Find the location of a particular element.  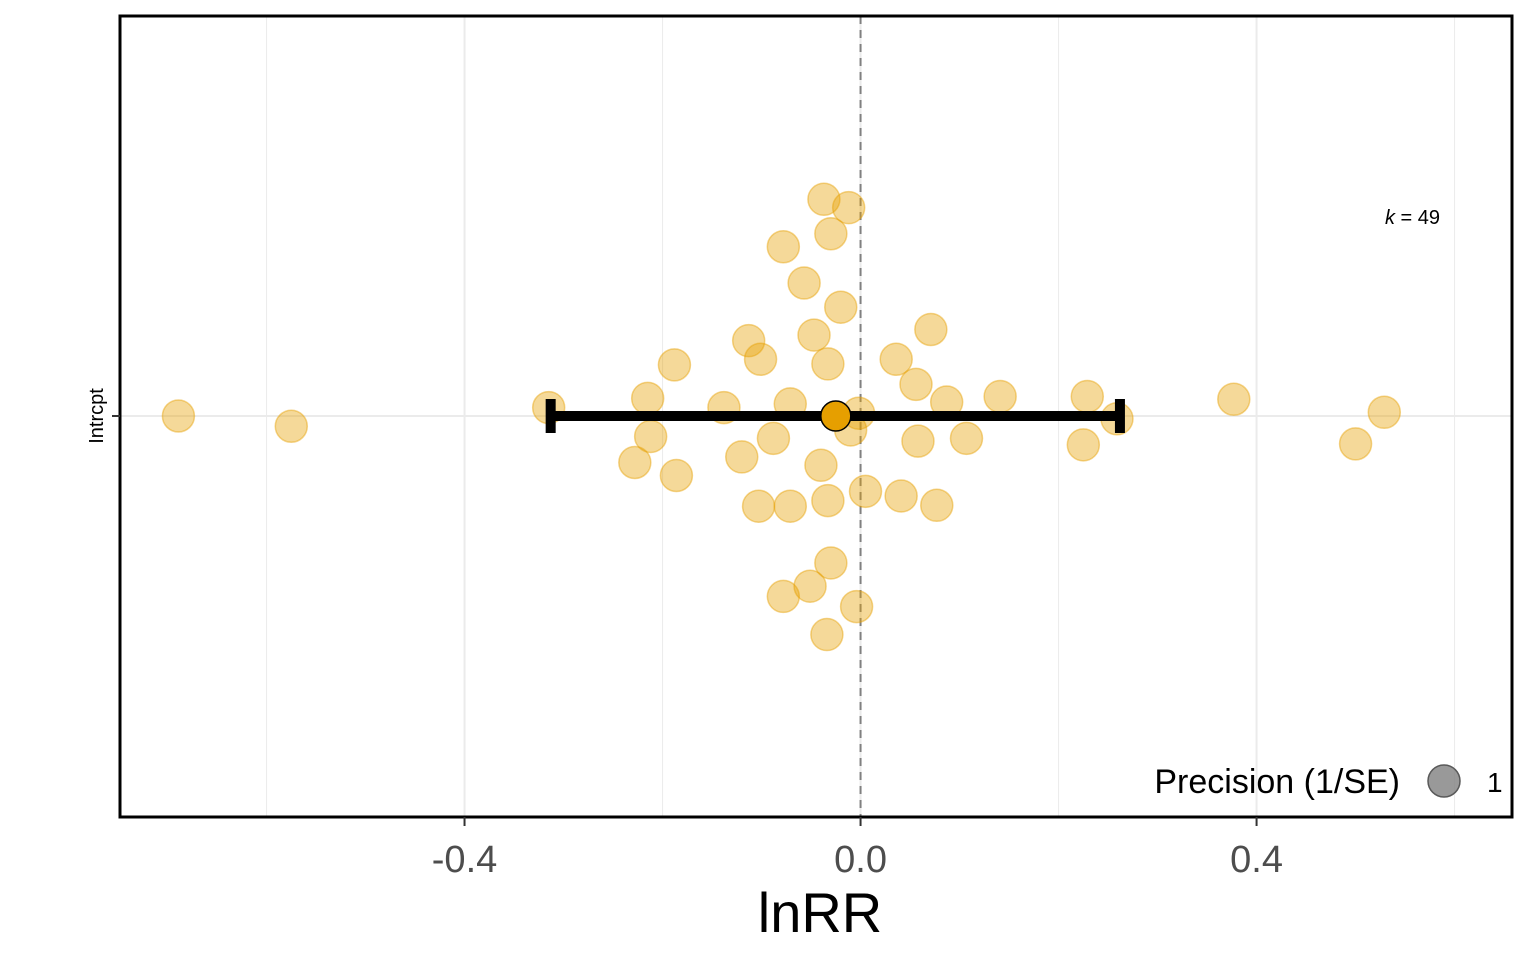

x-axis-title: lnRR is located at coordinates (820, 912).